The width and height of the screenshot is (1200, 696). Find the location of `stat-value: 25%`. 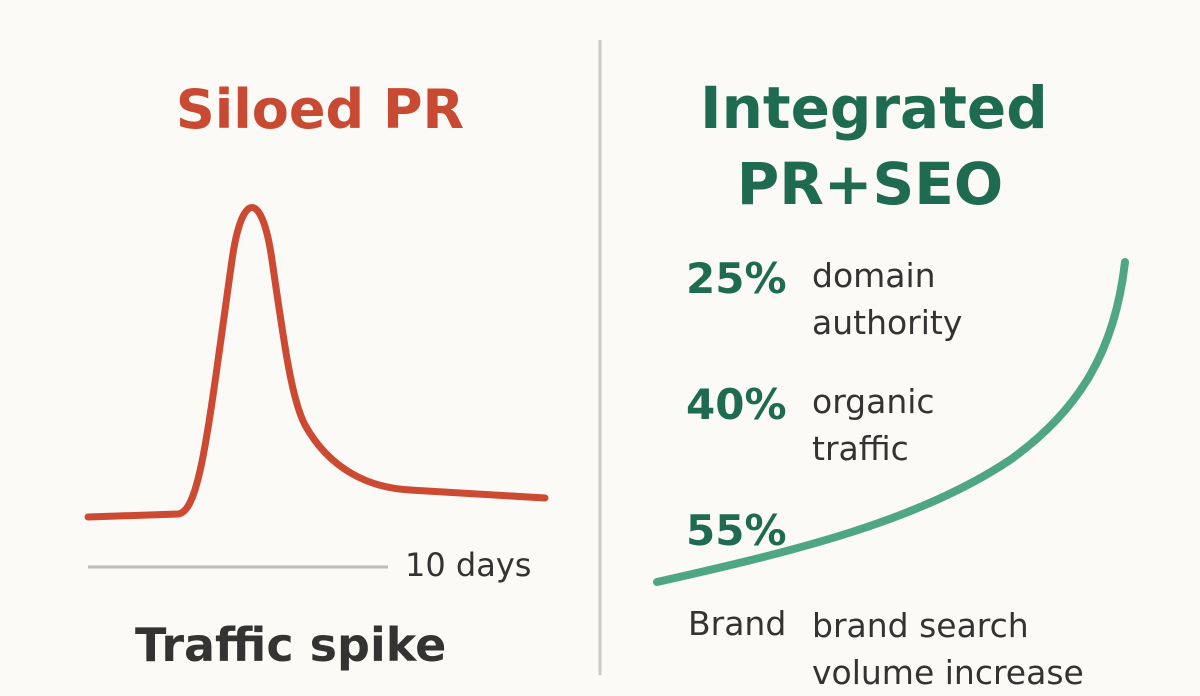

stat-value: 25% is located at coordinates (736, 278).